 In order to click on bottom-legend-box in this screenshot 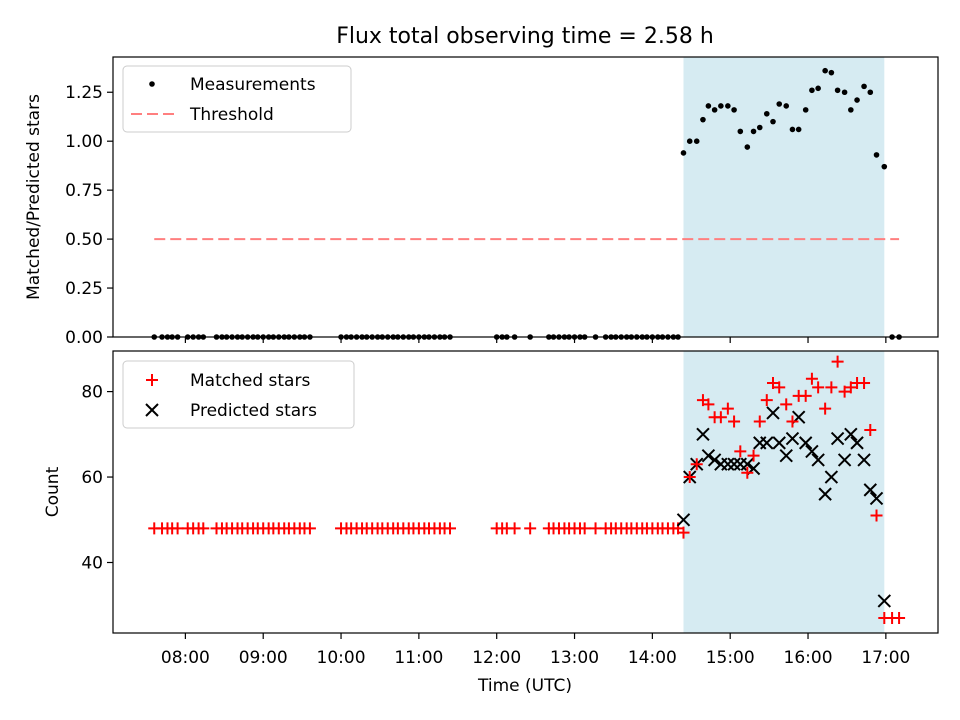, I will do `click(238, 394)`.